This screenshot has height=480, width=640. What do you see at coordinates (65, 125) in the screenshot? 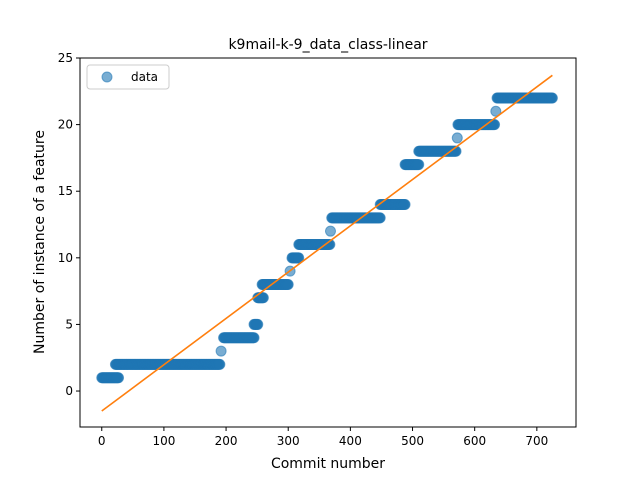
I see `y-tick-label: 20` at bounding box center [65, 125].